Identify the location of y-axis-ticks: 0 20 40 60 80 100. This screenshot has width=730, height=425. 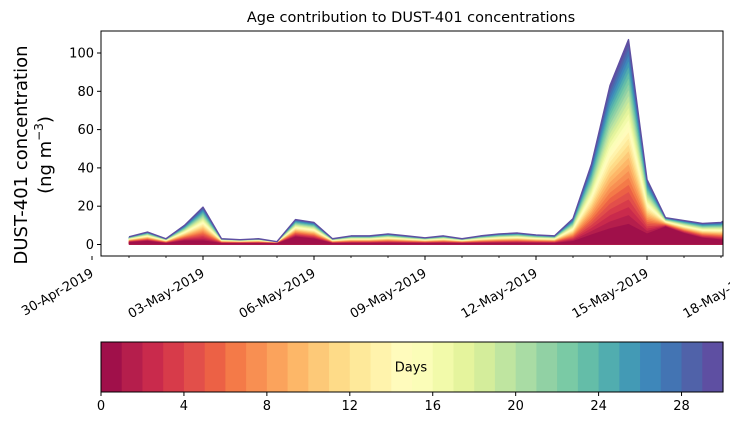
(85, 150).